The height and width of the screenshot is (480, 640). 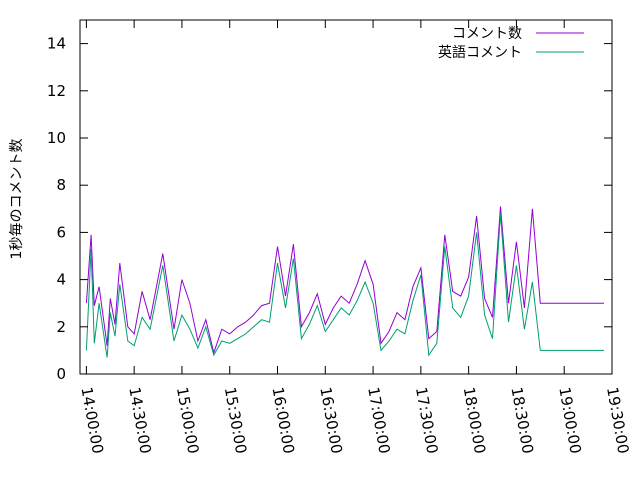 What do you see at coordinates (480, 52) in the screenshot?
I see `legend-label-2: 英語コメント` at bounding box center [480, 52].